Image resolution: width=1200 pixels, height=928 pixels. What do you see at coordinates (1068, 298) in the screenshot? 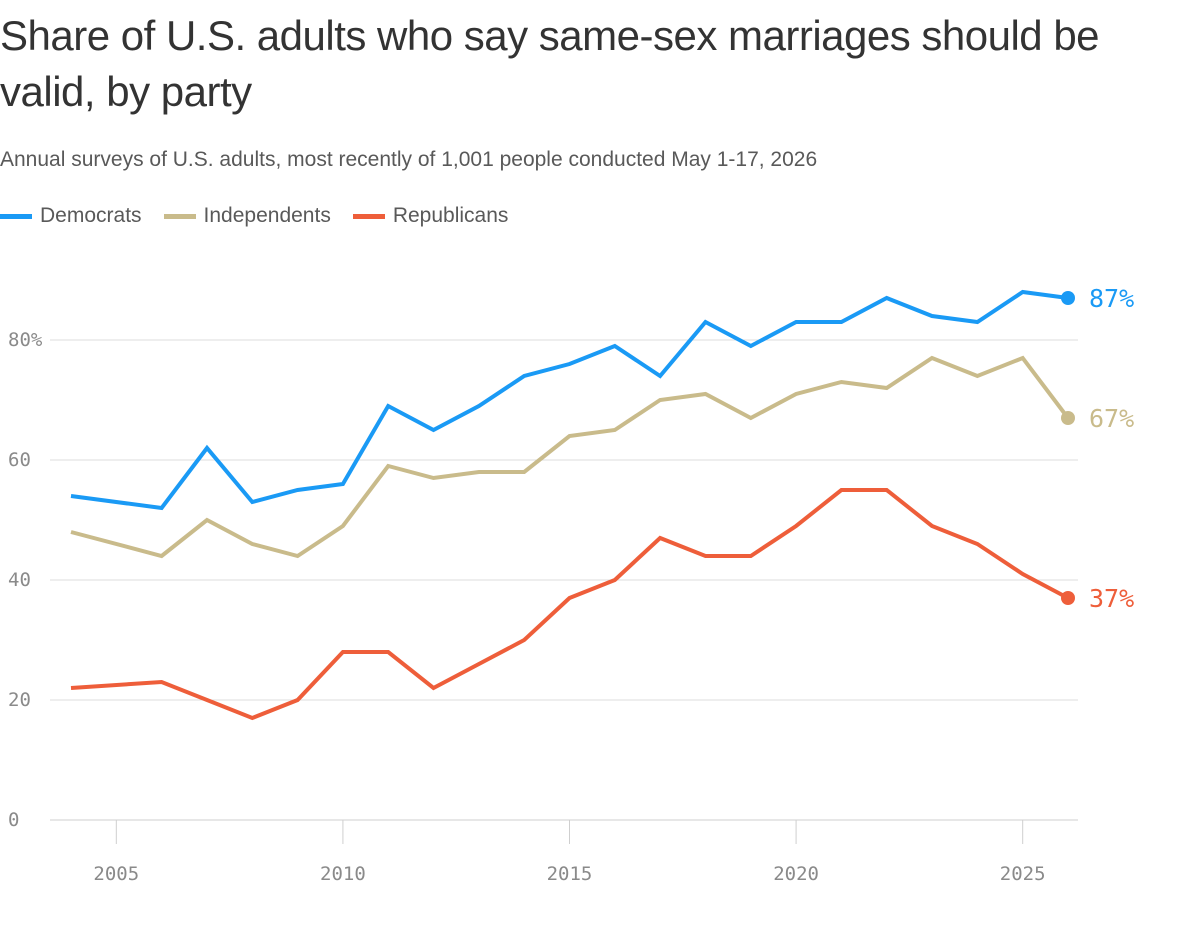
I see `end-marker-democrats` at bounding box center [1068, 298].